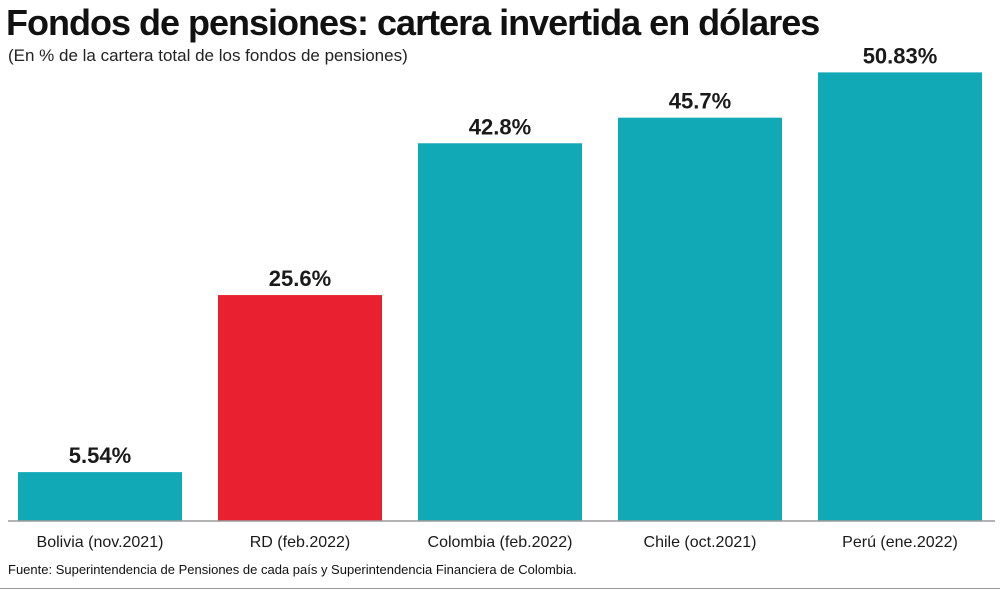 The height and width of the screenshot is (600, 1000). I want to click on category-label-3: Chile (oct.2021), so click(700, 542).